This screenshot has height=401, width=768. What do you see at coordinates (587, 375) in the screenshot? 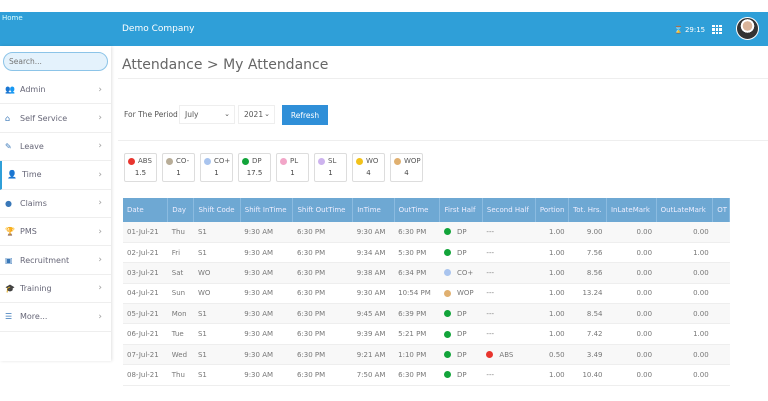
I see `table-cell: 10.40` at bounding box center [587, 375].